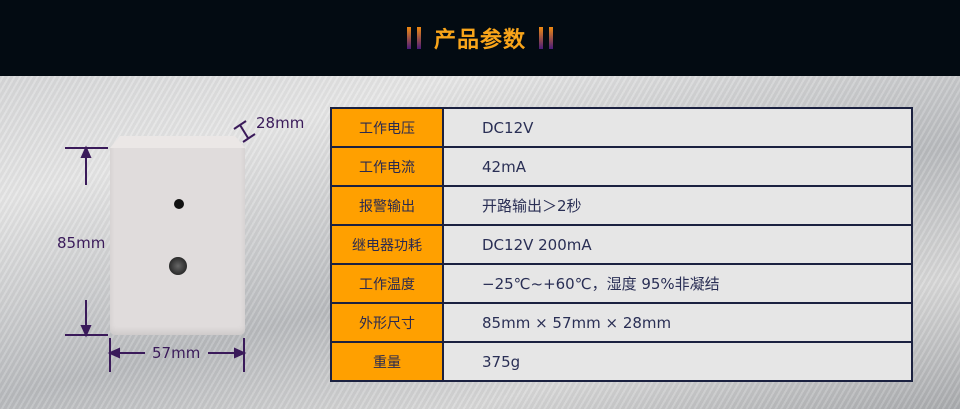 The width and height of the screenshot is (960, 409). What do you see at coordinates (387, 244) in the screenshot?
I see `spec-label: 继电器功耗` at bounding box center [387, 244].